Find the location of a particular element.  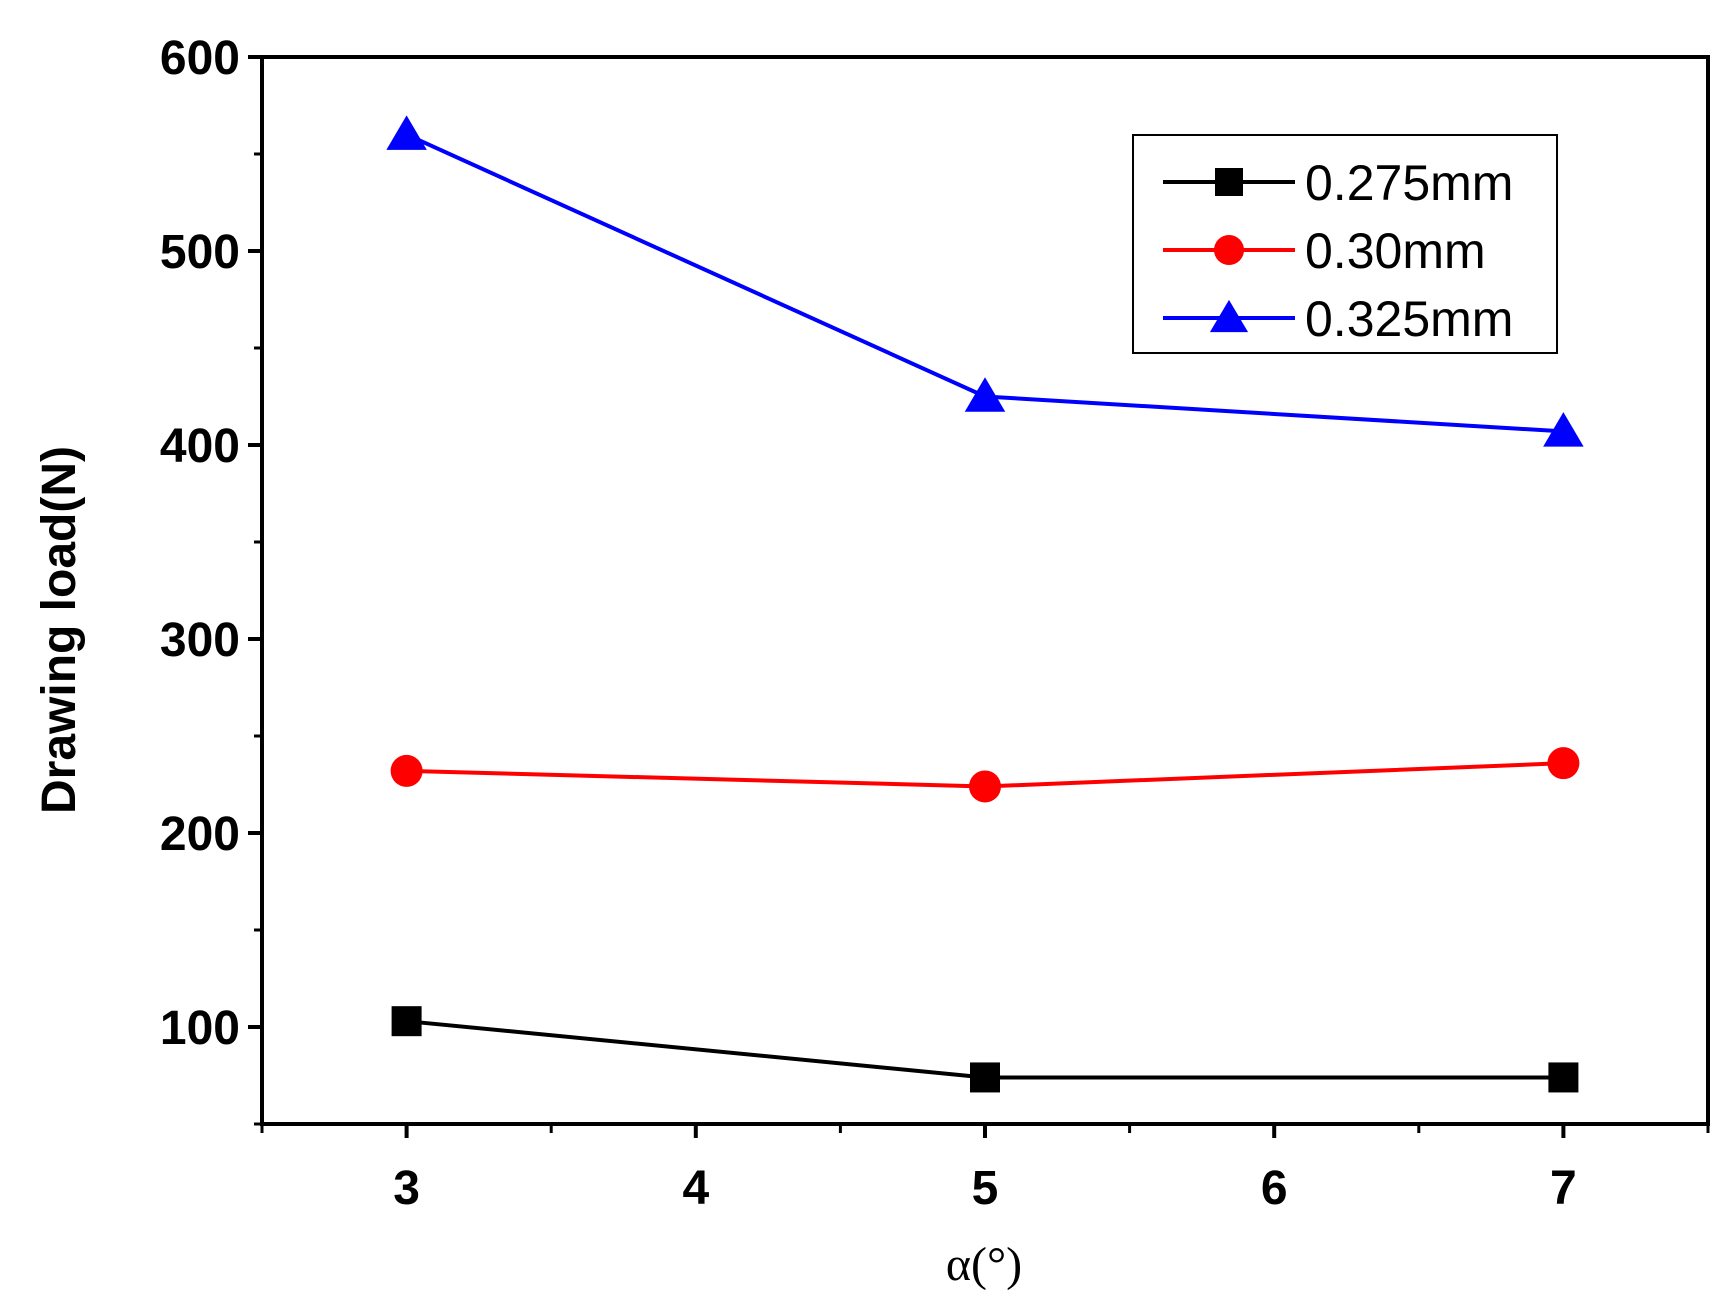

legend-label: 0.275mm is located at coordinates (1409, 183).